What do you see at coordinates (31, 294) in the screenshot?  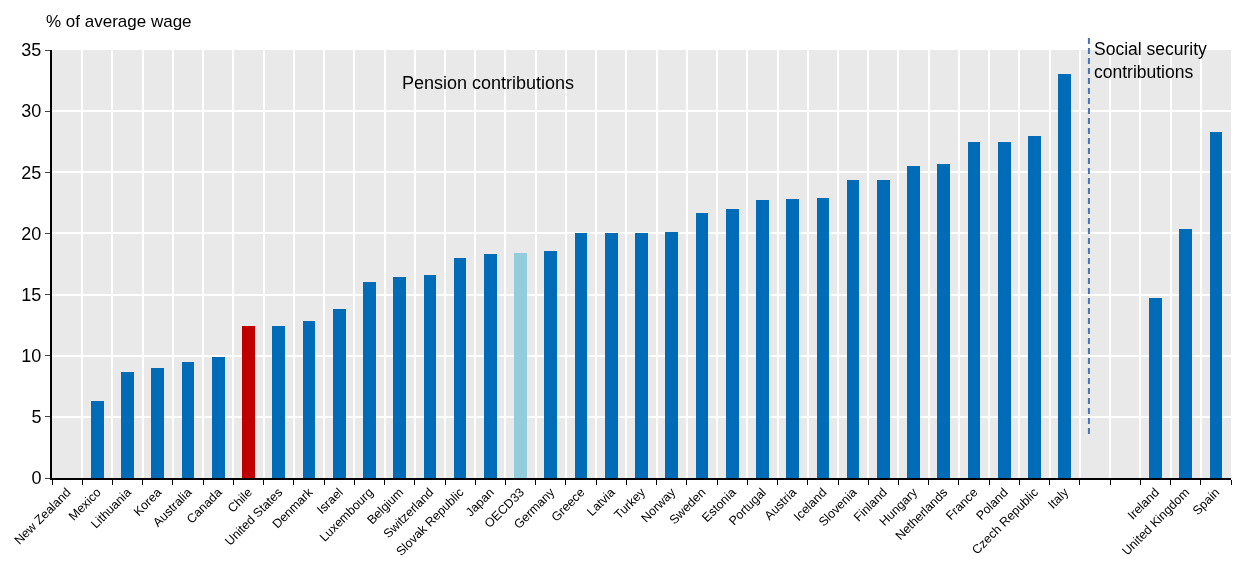 I see `y-tick-label: 15` at bounding box center [31, 294].